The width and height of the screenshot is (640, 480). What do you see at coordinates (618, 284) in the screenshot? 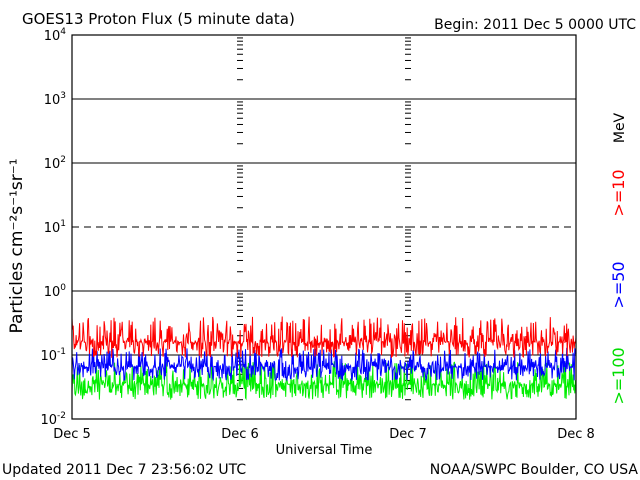
I see `legend-entry-50: >=50` at bounding box center [618, 284].